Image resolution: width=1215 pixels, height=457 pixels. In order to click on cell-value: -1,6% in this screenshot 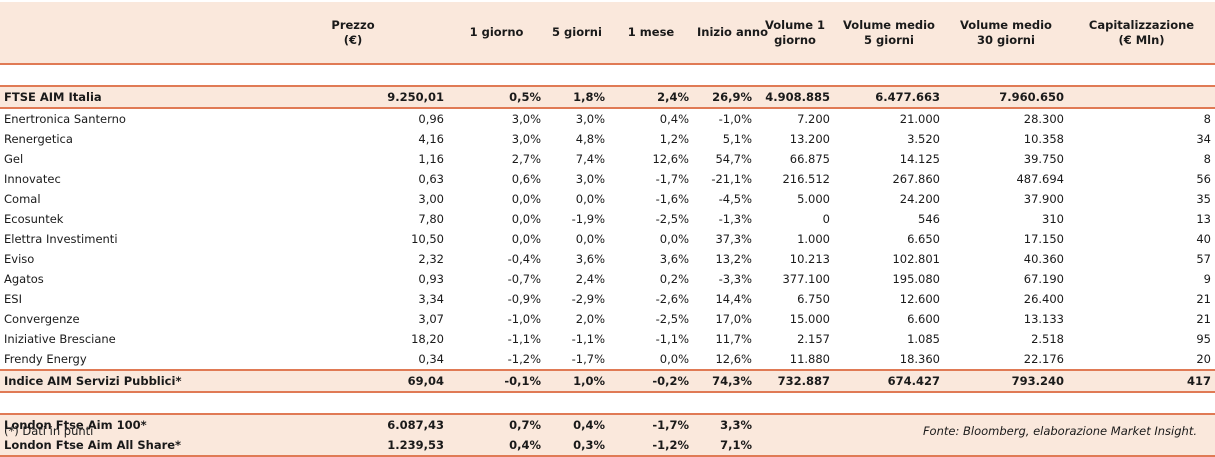, I will do `click(672, 199)`.